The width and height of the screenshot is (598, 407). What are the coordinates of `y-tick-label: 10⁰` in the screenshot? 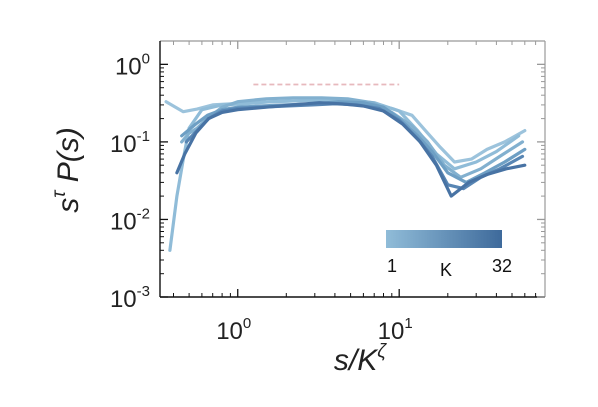 It's located at (132, 65).